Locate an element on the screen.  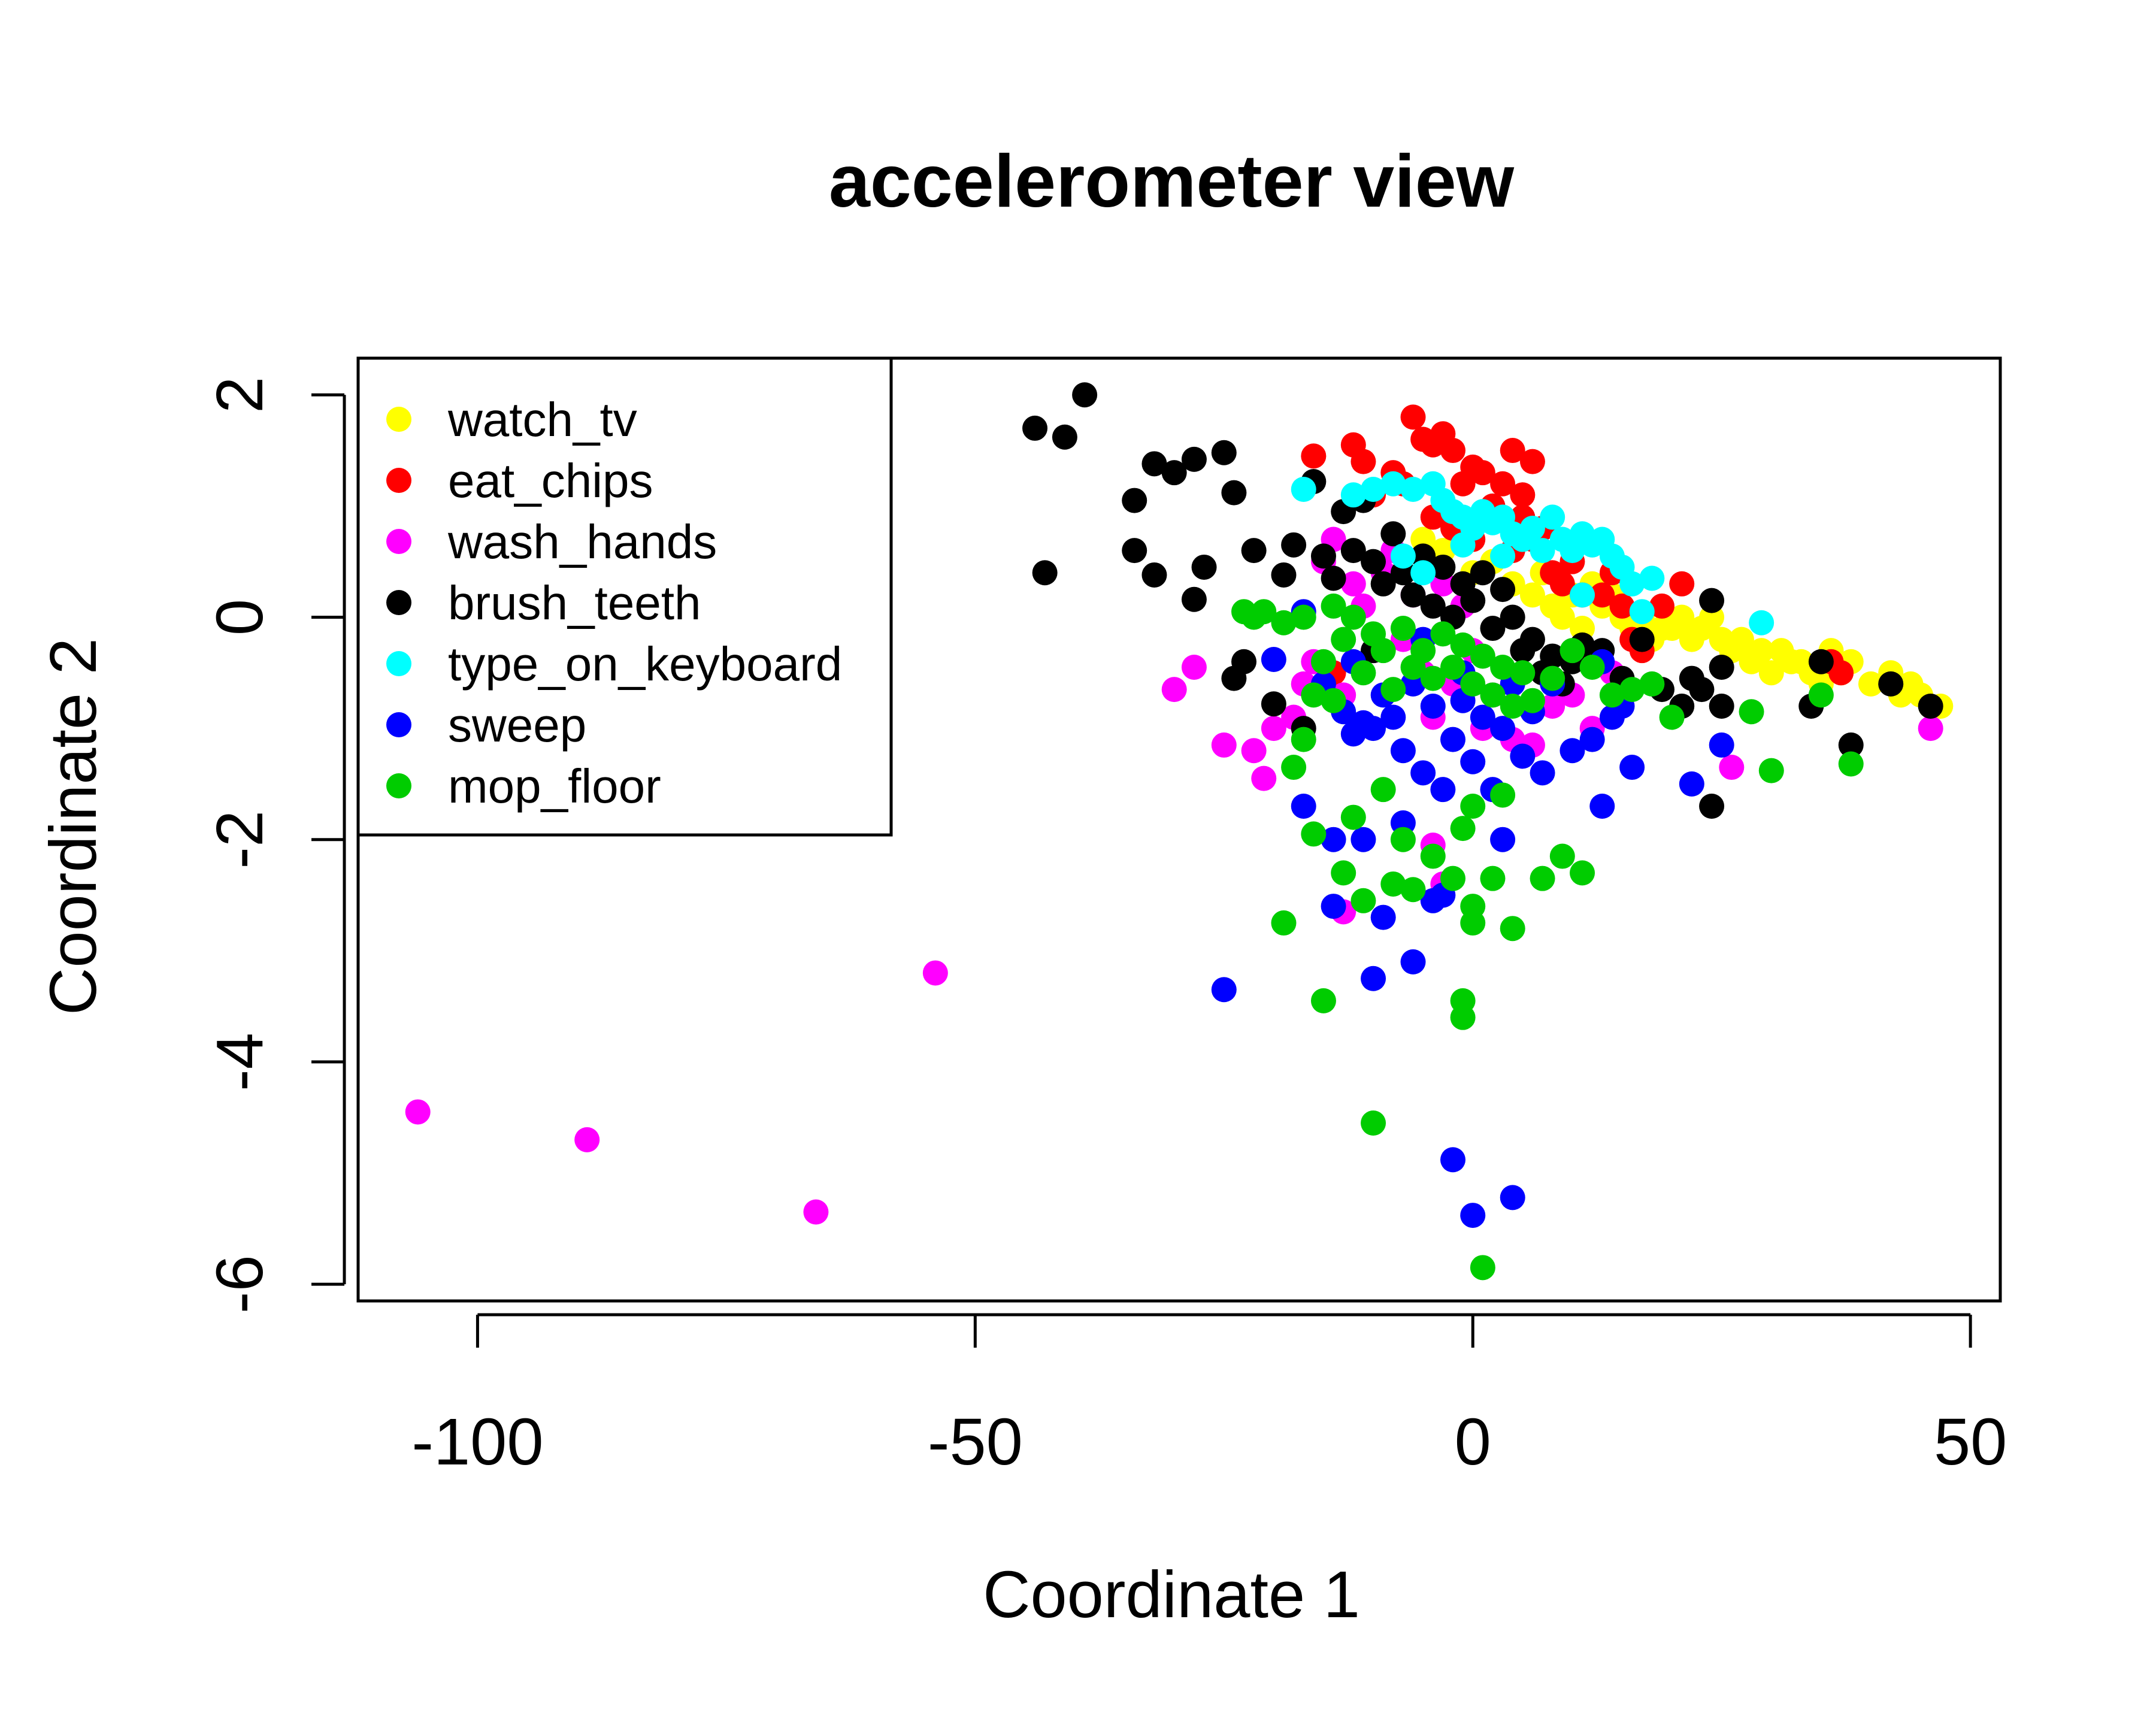
y-axis-title: Coordinate 2 is located at coordinates (73, 826).